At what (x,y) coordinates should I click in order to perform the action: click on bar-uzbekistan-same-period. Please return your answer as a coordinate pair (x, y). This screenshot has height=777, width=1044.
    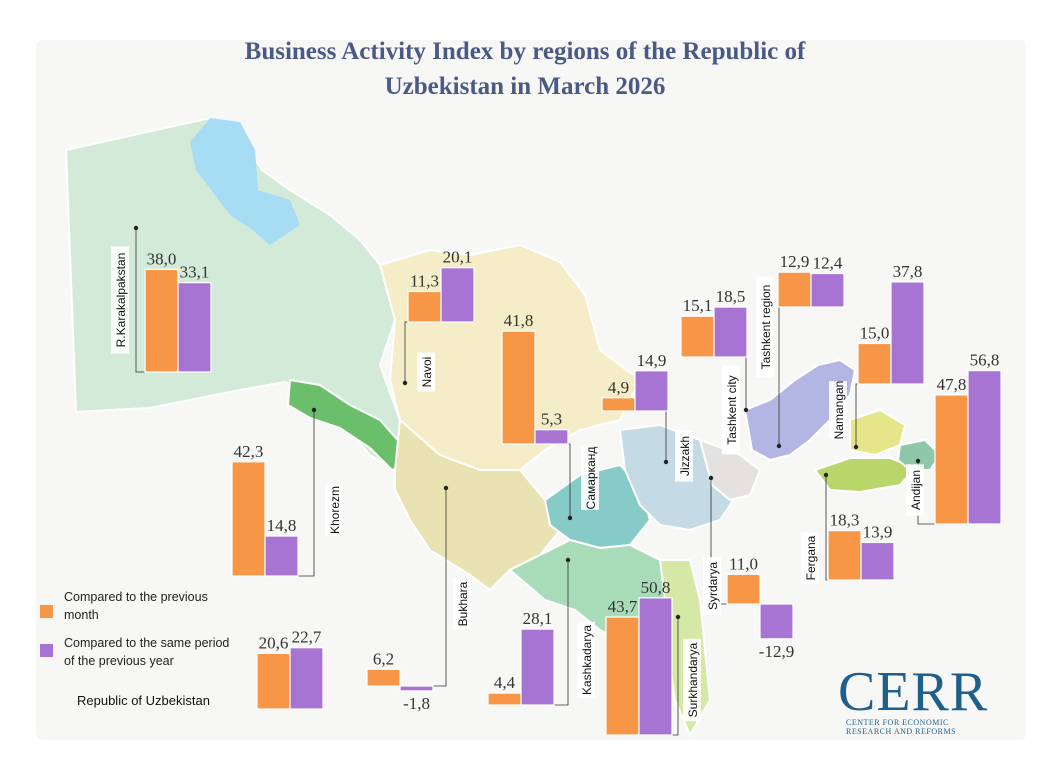
    Looking at the image, I should click on (306, 678).